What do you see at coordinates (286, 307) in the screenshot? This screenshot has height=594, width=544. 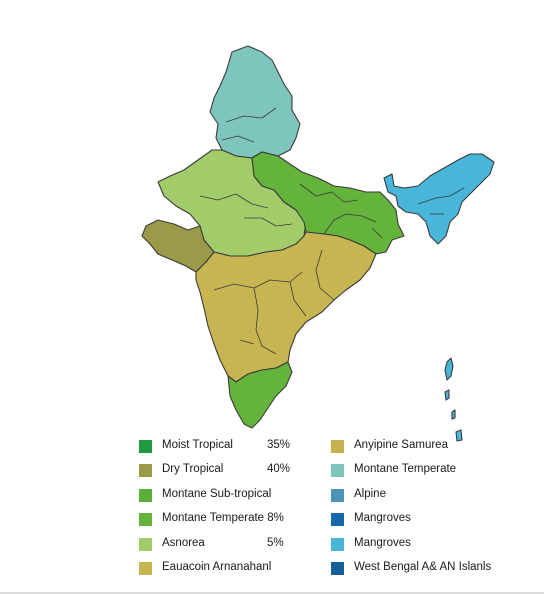 I see `region-peninsular-deciduous` at bounding box center [286, 307].